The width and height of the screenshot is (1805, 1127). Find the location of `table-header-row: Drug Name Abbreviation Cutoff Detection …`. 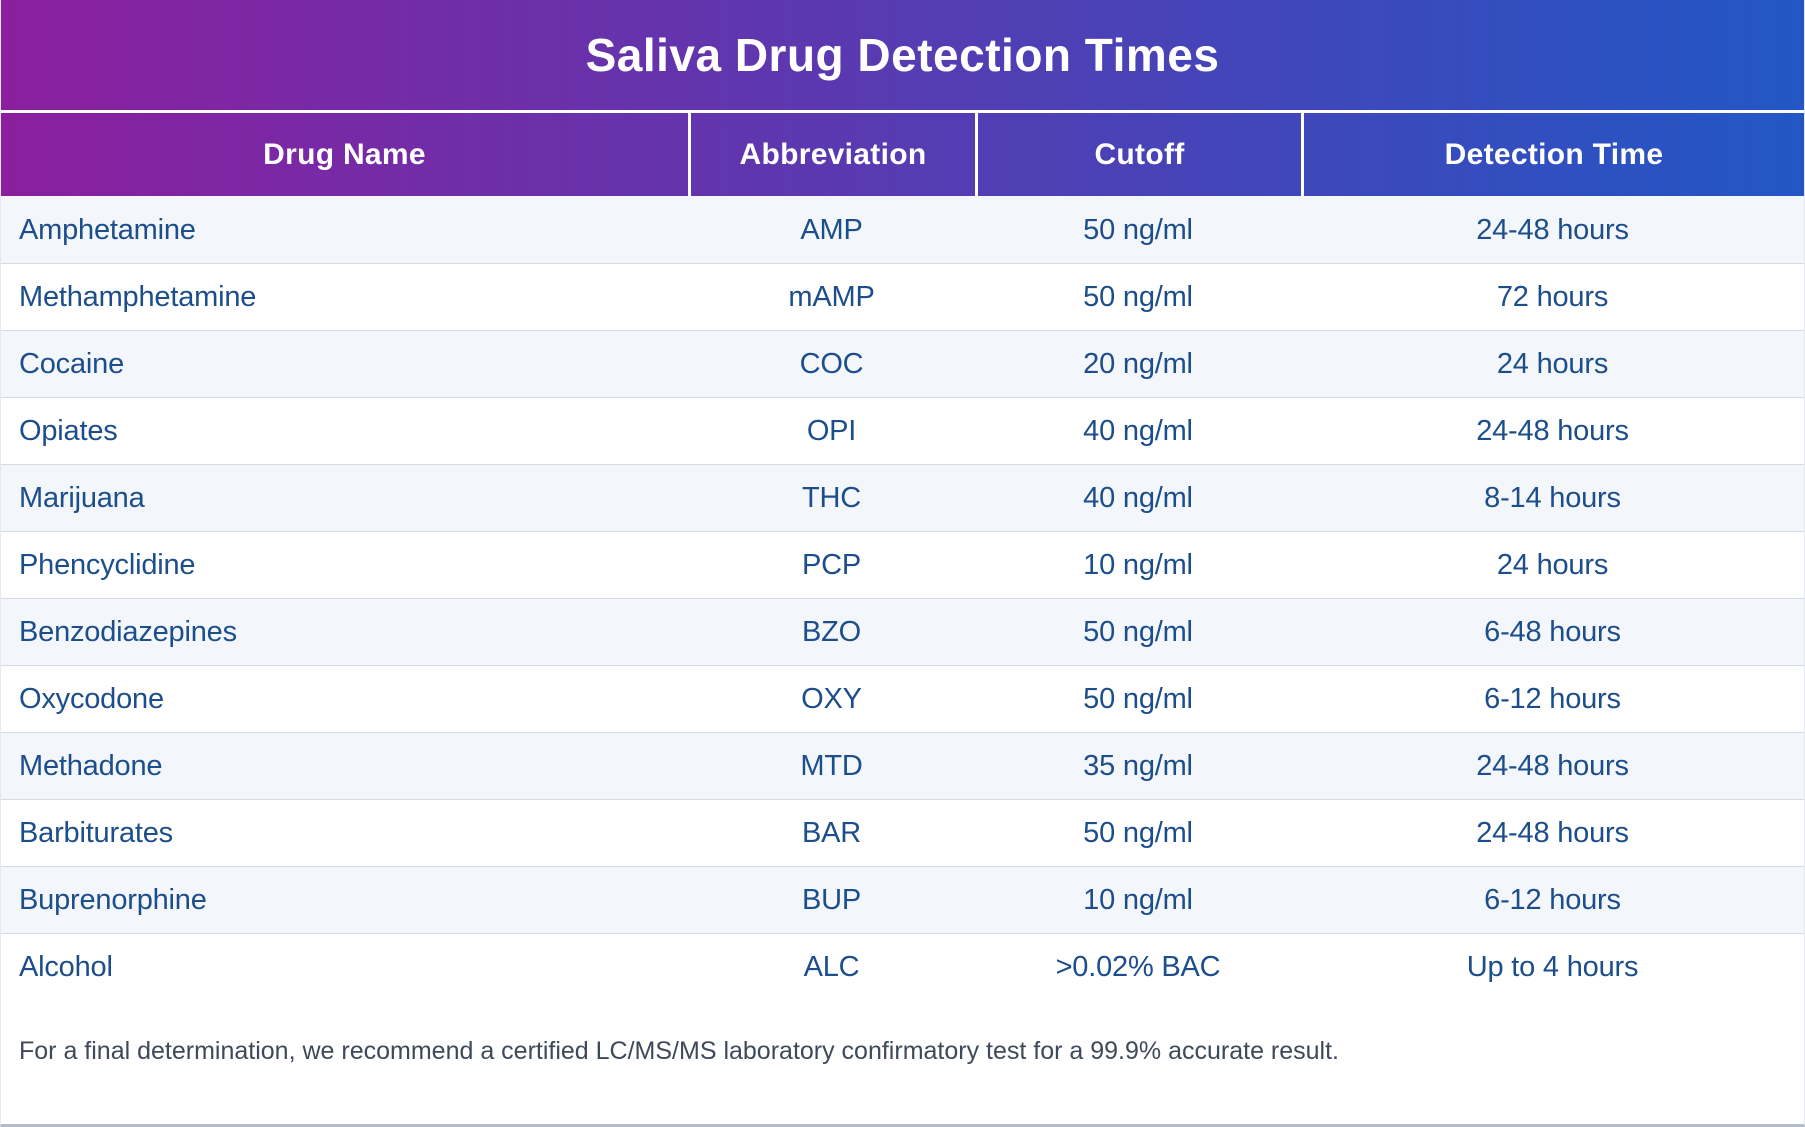

table-header-row: Drug Name Abbreviation Cutoff Detection … is located at coordinates (902, 154).